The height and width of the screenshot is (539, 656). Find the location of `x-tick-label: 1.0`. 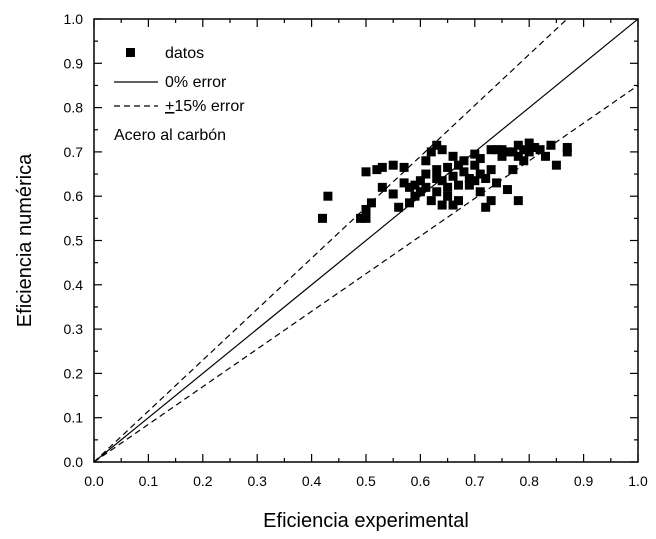

x-tick-label: 1.0 is located at coordinates (638, 481).